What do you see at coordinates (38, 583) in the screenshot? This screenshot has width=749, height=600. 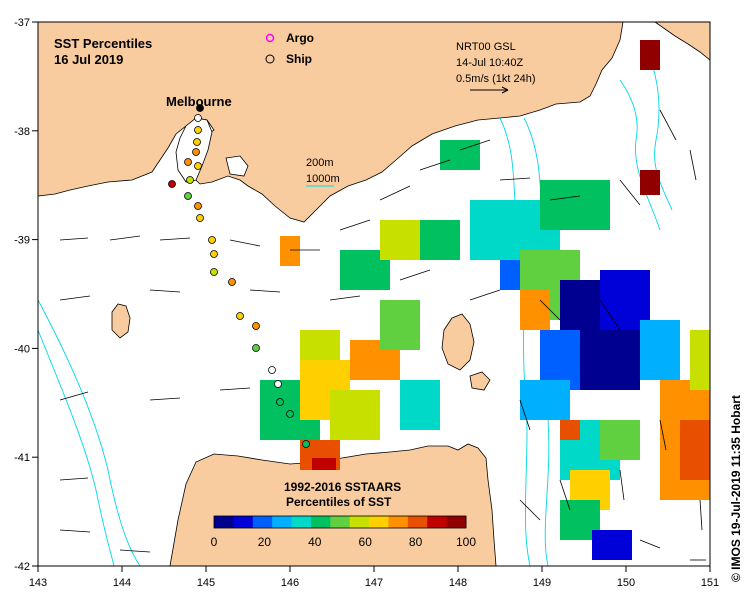 I see `x-tick-label: 143` at bounding box center [38, 583].